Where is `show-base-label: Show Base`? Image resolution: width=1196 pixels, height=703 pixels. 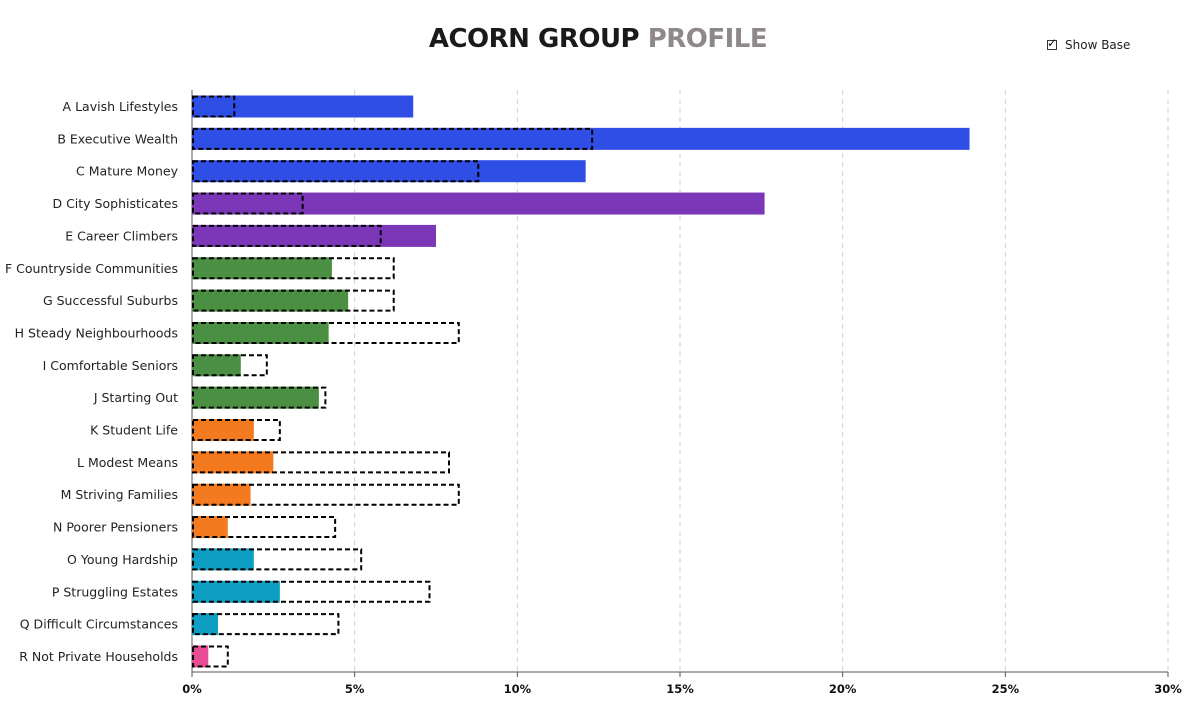
show-base-label: Show Base is located at coordinates (1098, 45).